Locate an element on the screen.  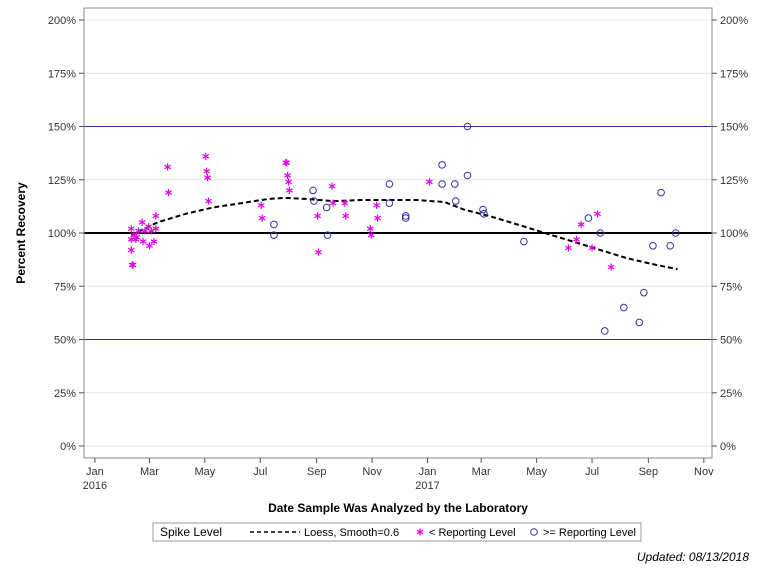
y-tick-label: 25% is located at coordinates (65, 394).